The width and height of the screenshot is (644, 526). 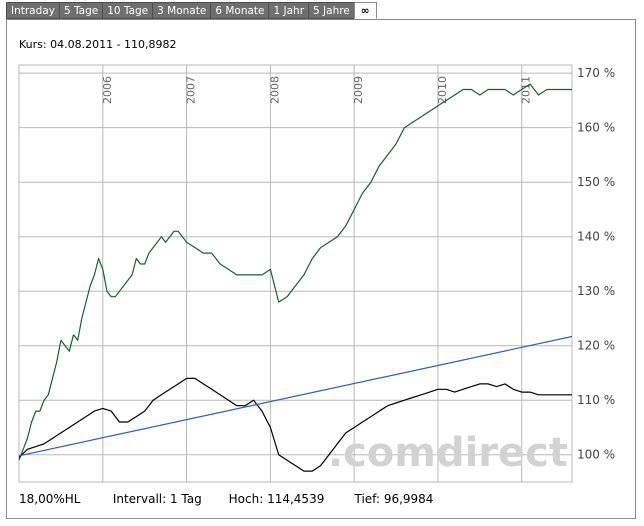 I want to click on tab-1-jahr: 1 Jahr, so click(x=288, y=10).